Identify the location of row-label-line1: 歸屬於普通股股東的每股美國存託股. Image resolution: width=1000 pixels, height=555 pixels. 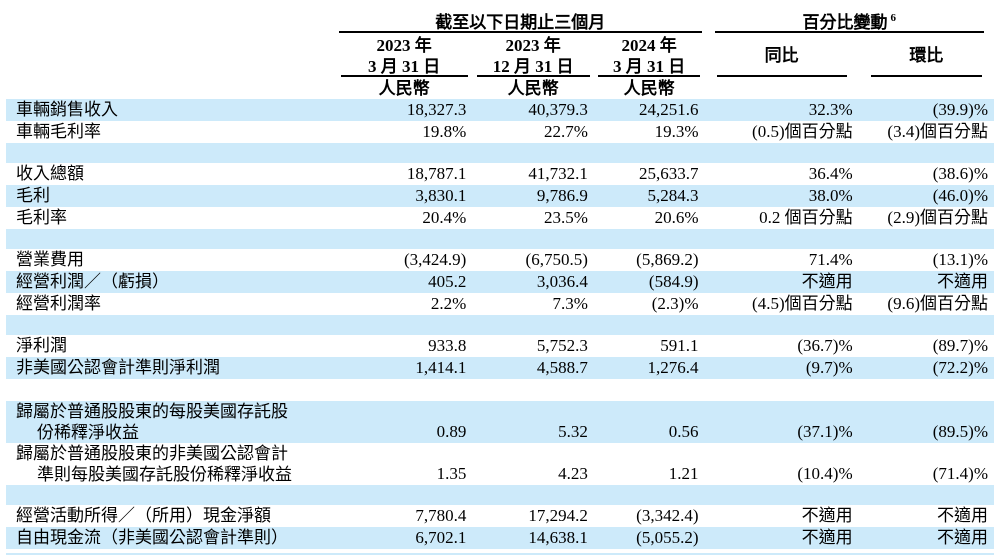
(152, 411).